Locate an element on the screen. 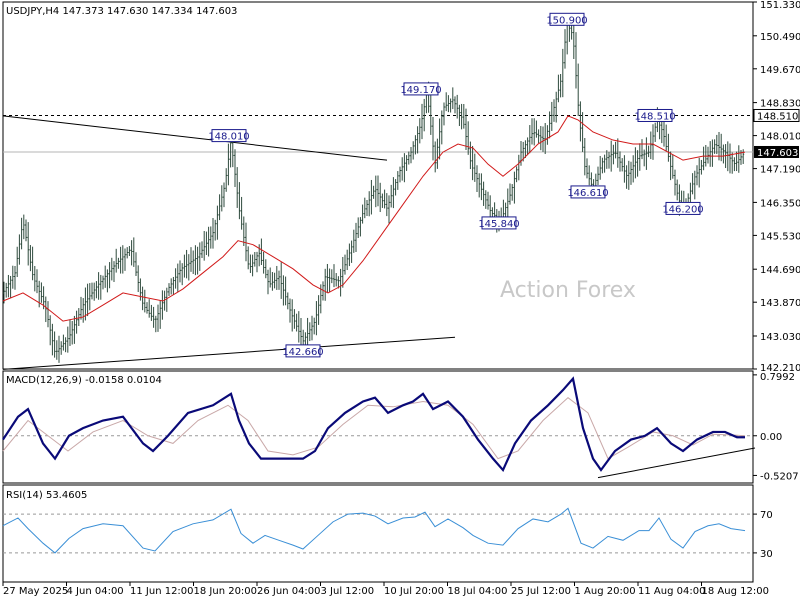 Image resolution: width=800 pixels, height=600 pixels. time-axis-label: 4 Jun 04:00 is located at coordinates (95, 591).